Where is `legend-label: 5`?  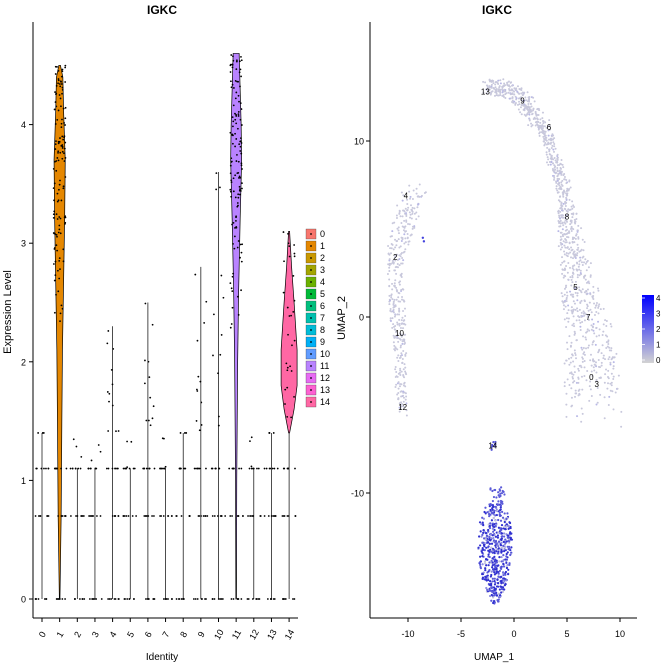
legend-label: 5 is located at coordinates (322, 294).